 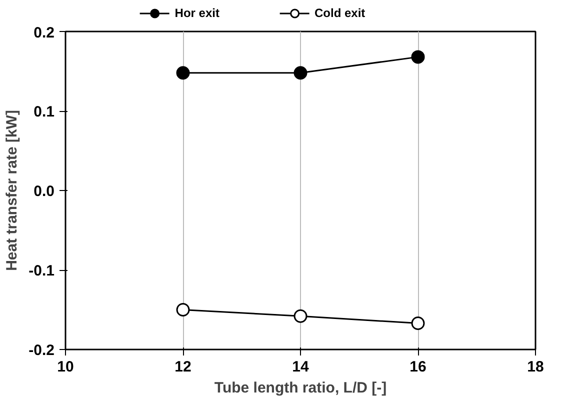 I want to click on y-tick-label: 0.1, so click(x=44, y=112).